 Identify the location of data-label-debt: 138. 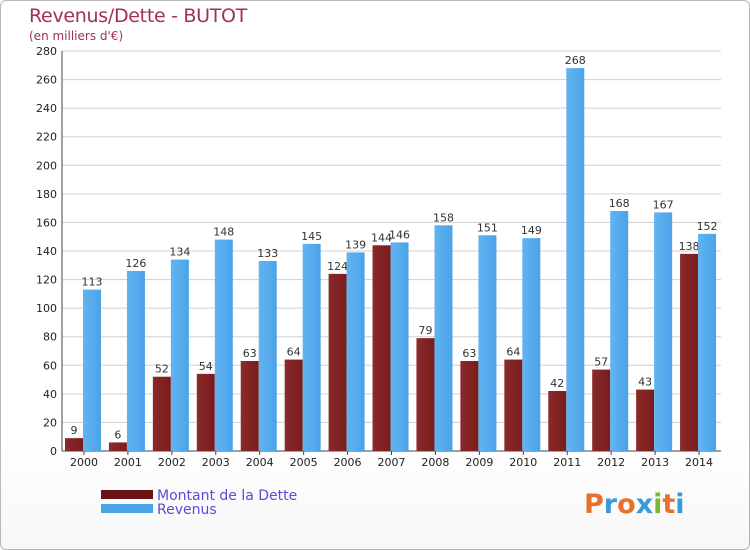
(689, 246).